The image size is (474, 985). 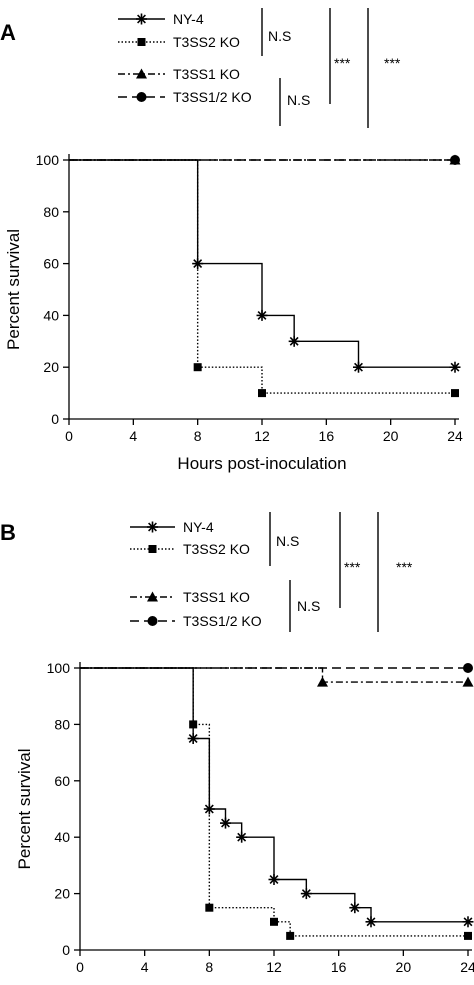 I want to click on legend-item: T3SS1/2 KO, so click(x=185, y=97).